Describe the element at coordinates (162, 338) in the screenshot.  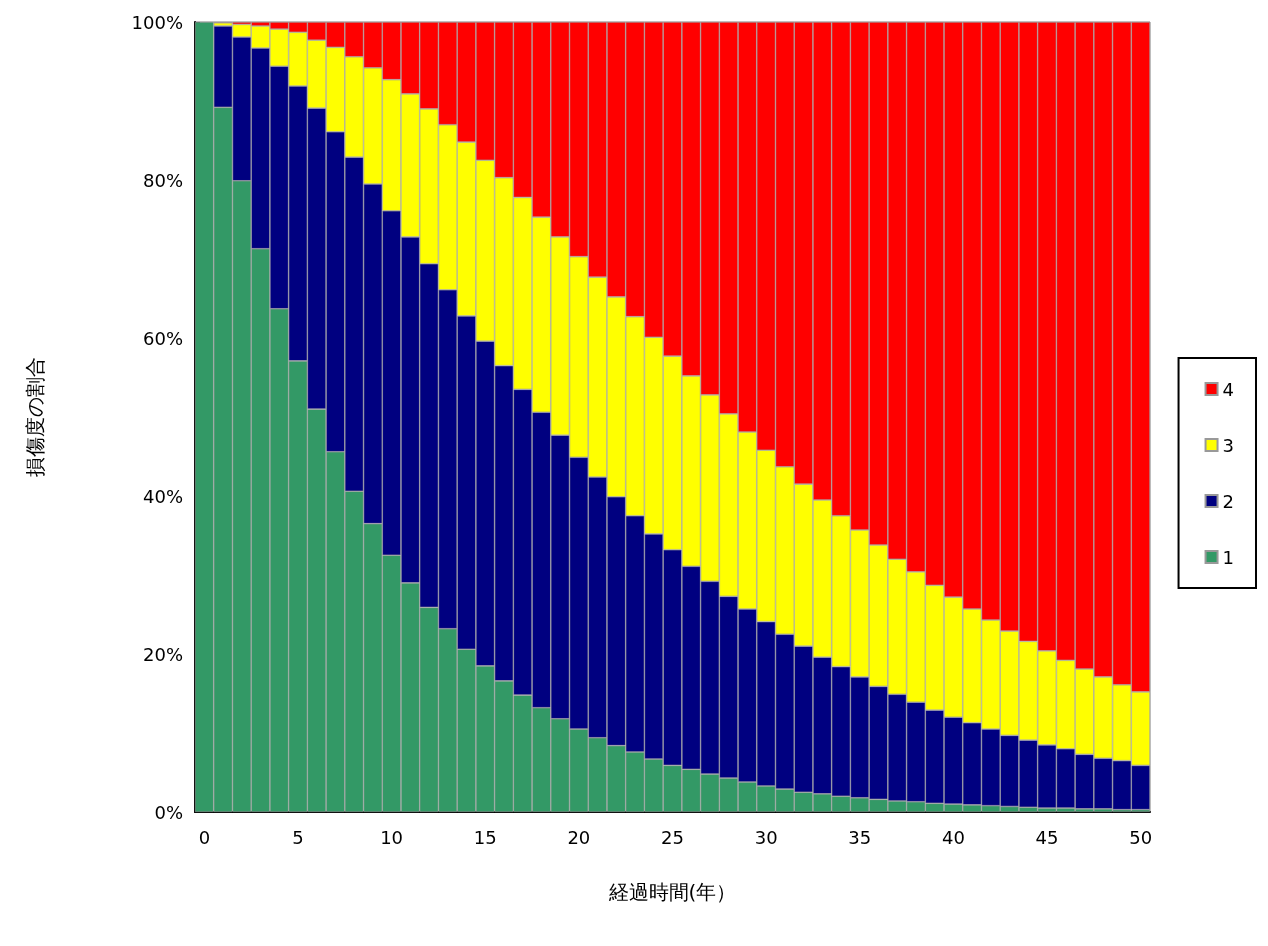
I see `y-tick-label: 60%` at that location.